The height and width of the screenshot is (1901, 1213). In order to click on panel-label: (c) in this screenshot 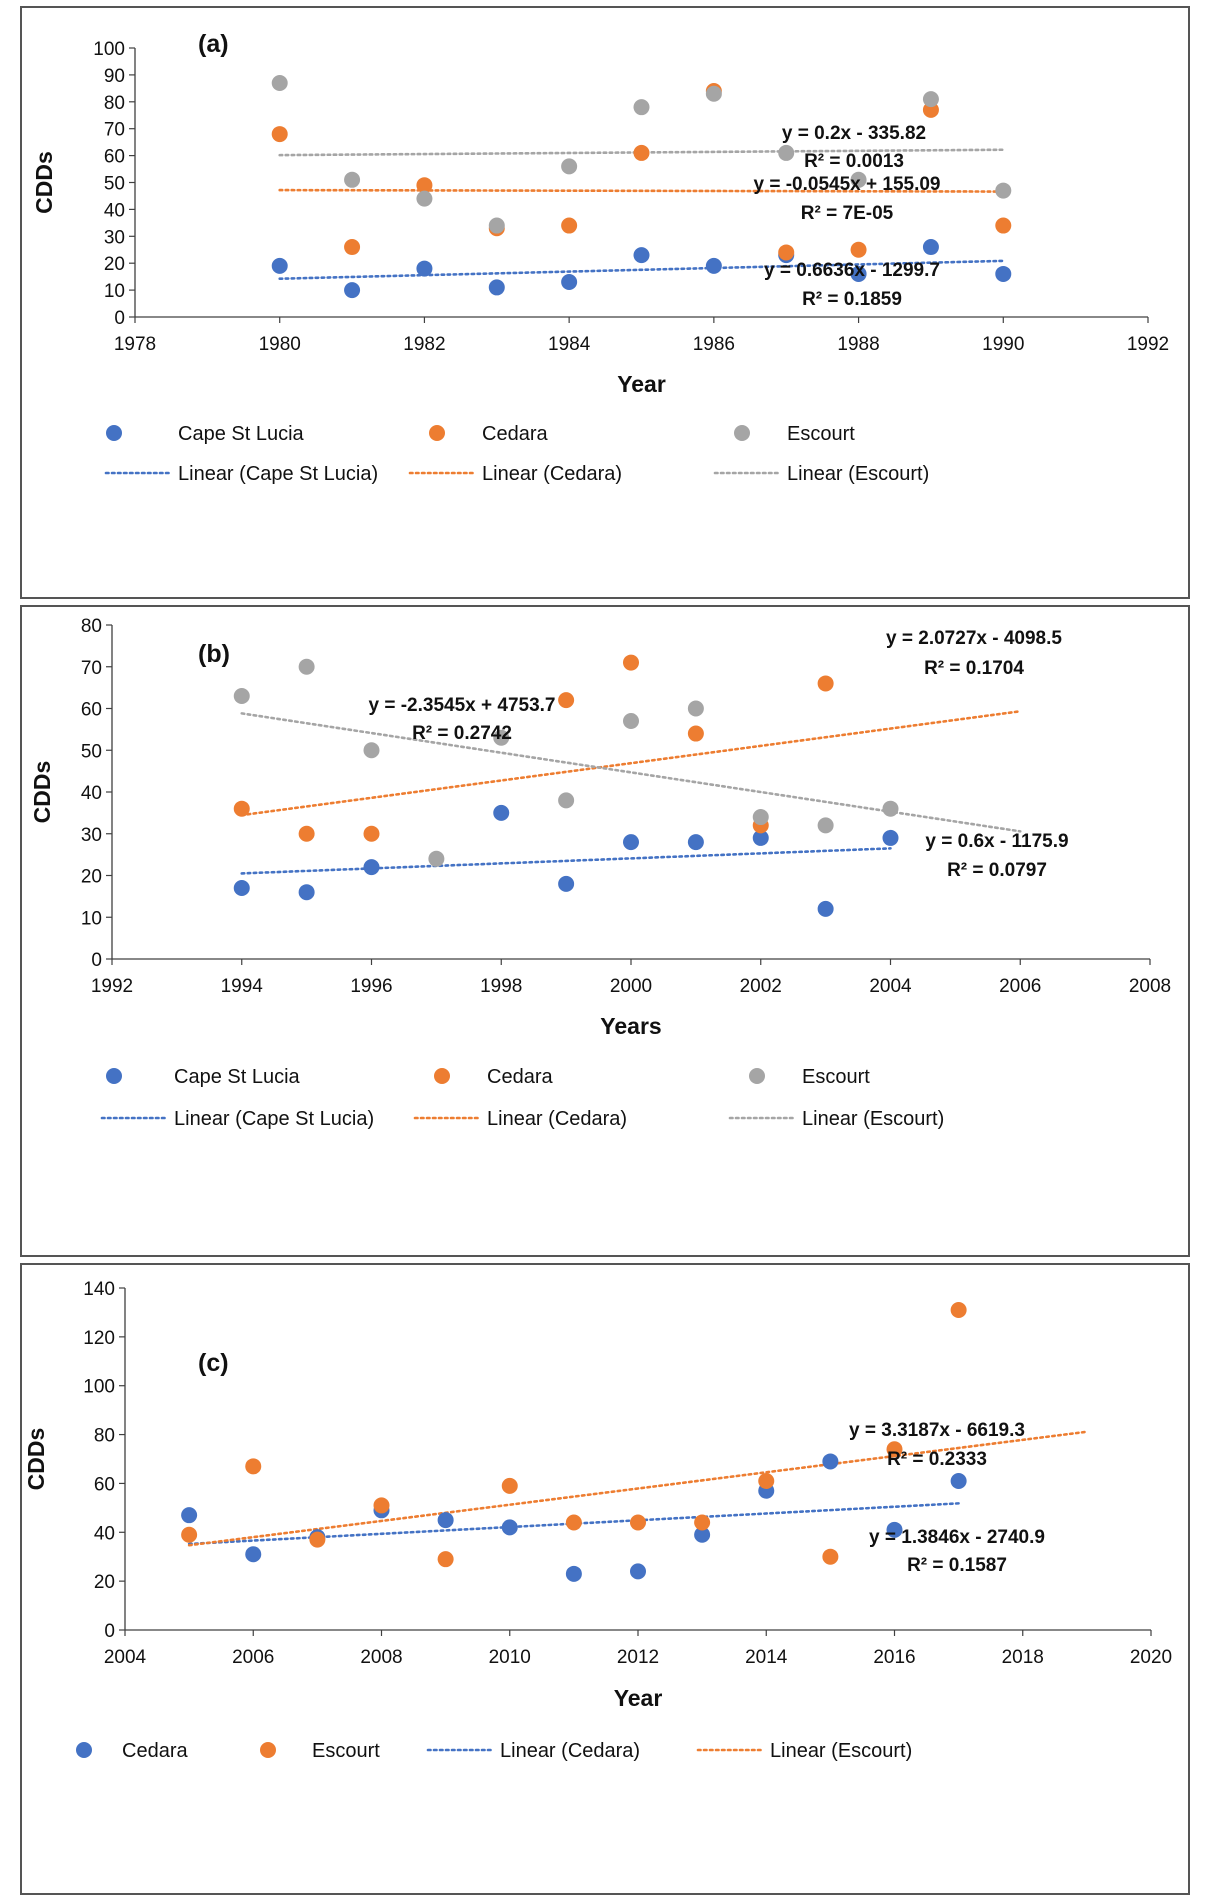, I will do `click(213, 1363)`.